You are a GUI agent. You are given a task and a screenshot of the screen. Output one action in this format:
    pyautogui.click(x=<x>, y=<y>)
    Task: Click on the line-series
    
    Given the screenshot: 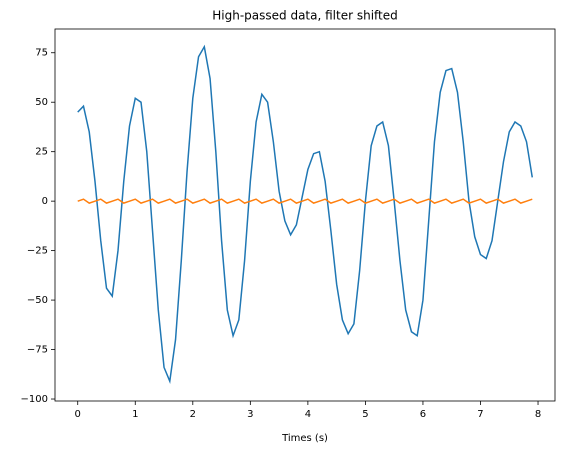 What is the action you would take?
    pyautogui.click(x=305, y=201)
    